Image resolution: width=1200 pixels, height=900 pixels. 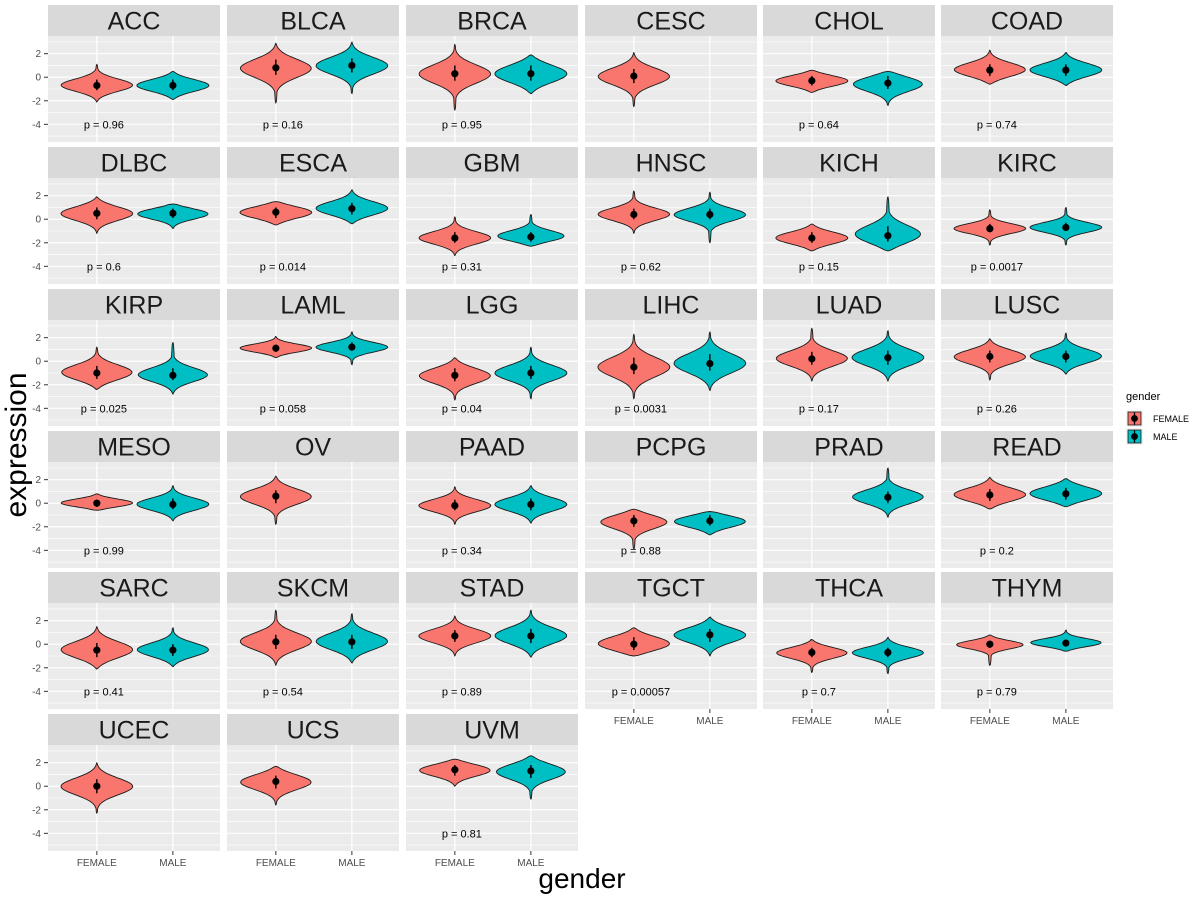 What do you see at coordinates (283, 692) in the screenshot?
I see `p-value-label-skcm: p = 0.54` at bounding box center [283, 692].